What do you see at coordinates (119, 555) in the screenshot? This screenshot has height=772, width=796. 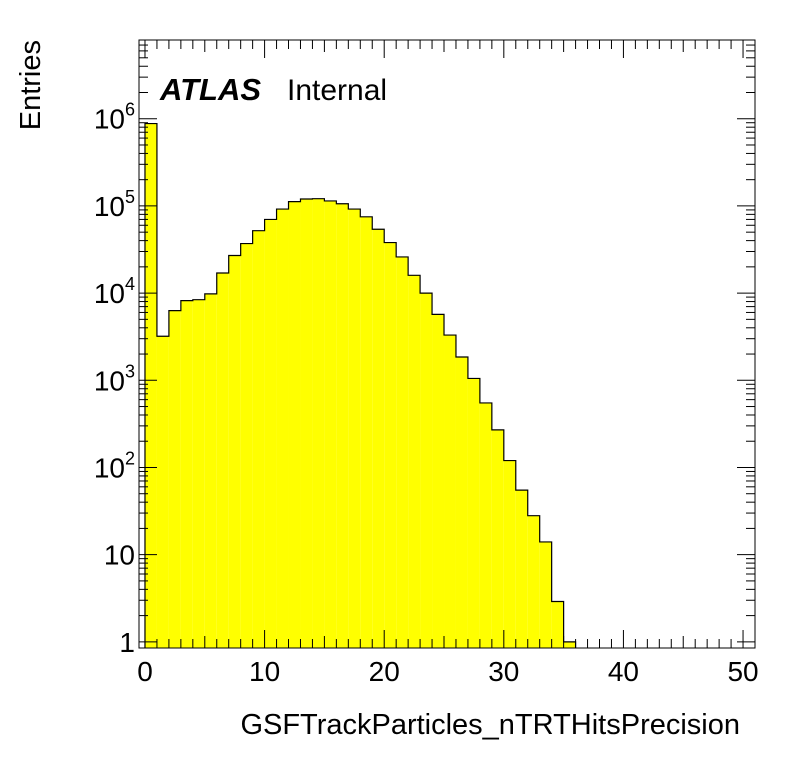 I see `y-tick-label: 10` at bounding box center [119, 555].